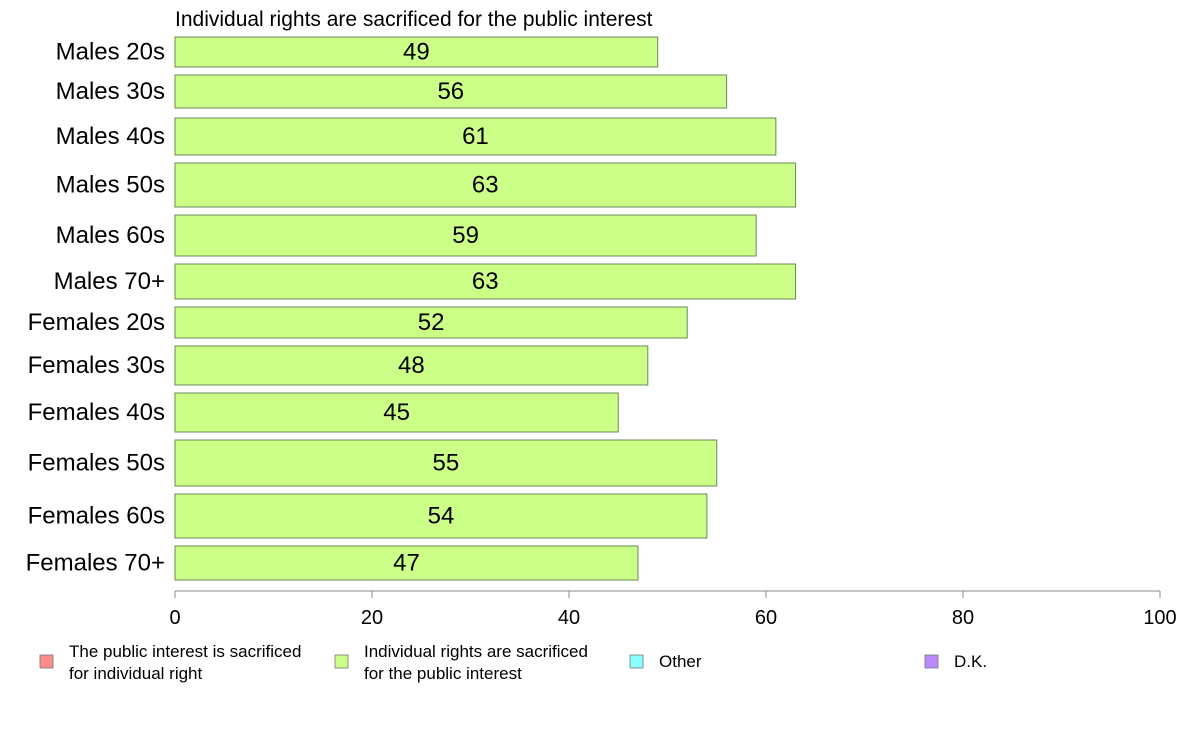  Describe the element at coordinates (110, 185) in the screenshot. I see `category-label: Males 50s` at that location.